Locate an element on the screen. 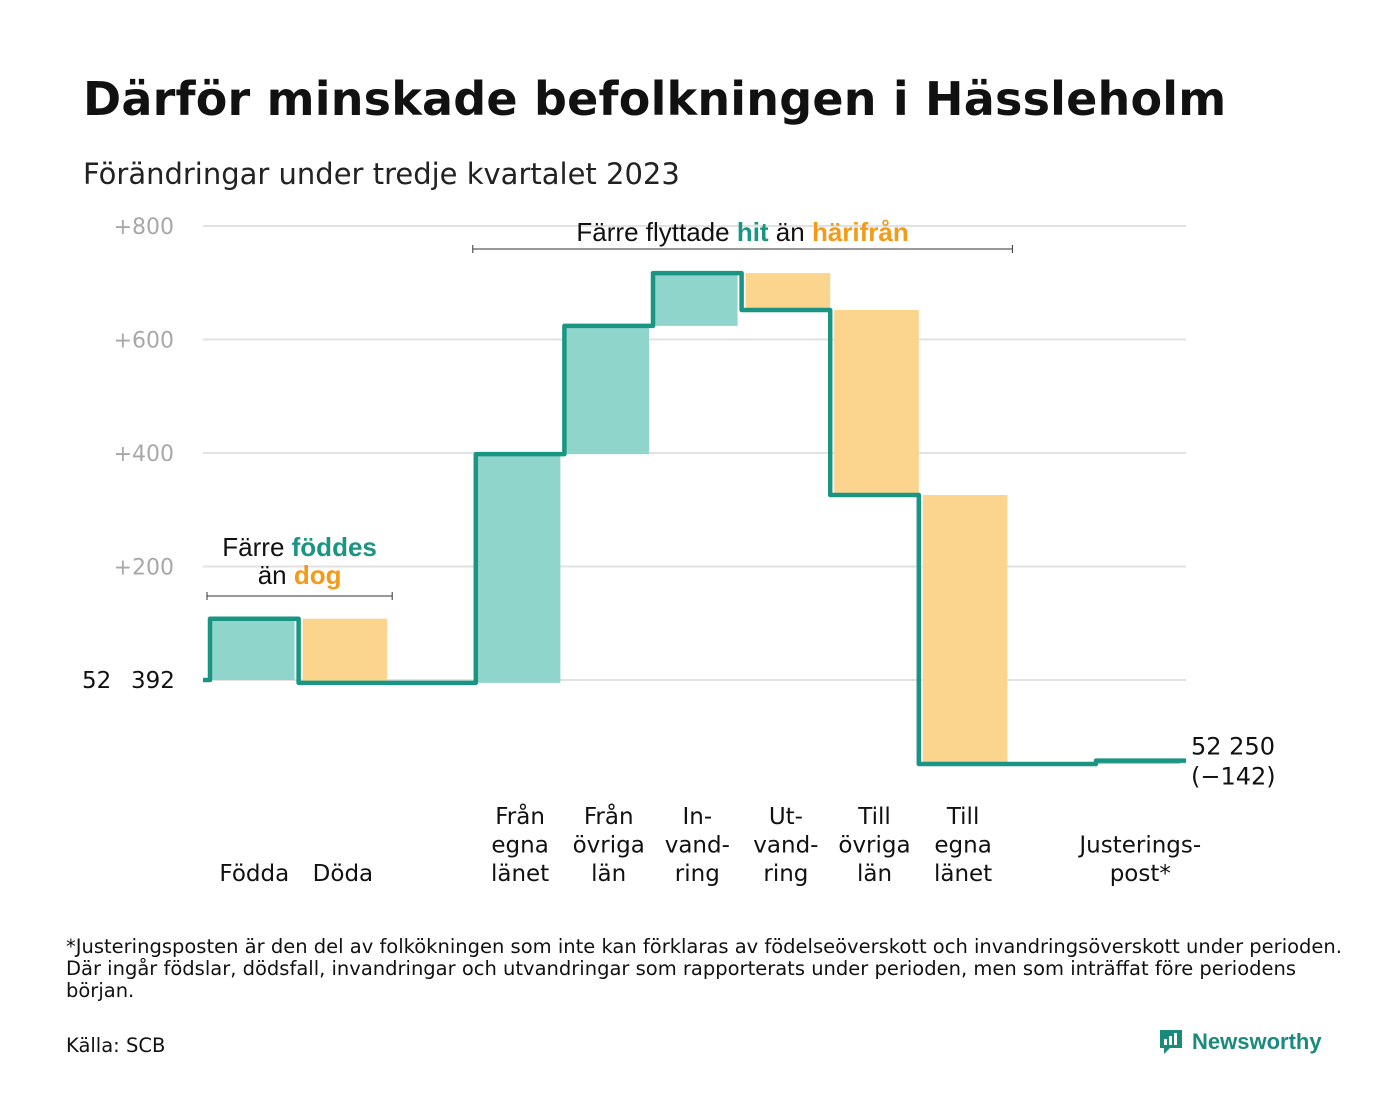 The width and height of the screenshot is (1400, 1120). source-label: Källa: SCB is located at coordinates (116, 1045).